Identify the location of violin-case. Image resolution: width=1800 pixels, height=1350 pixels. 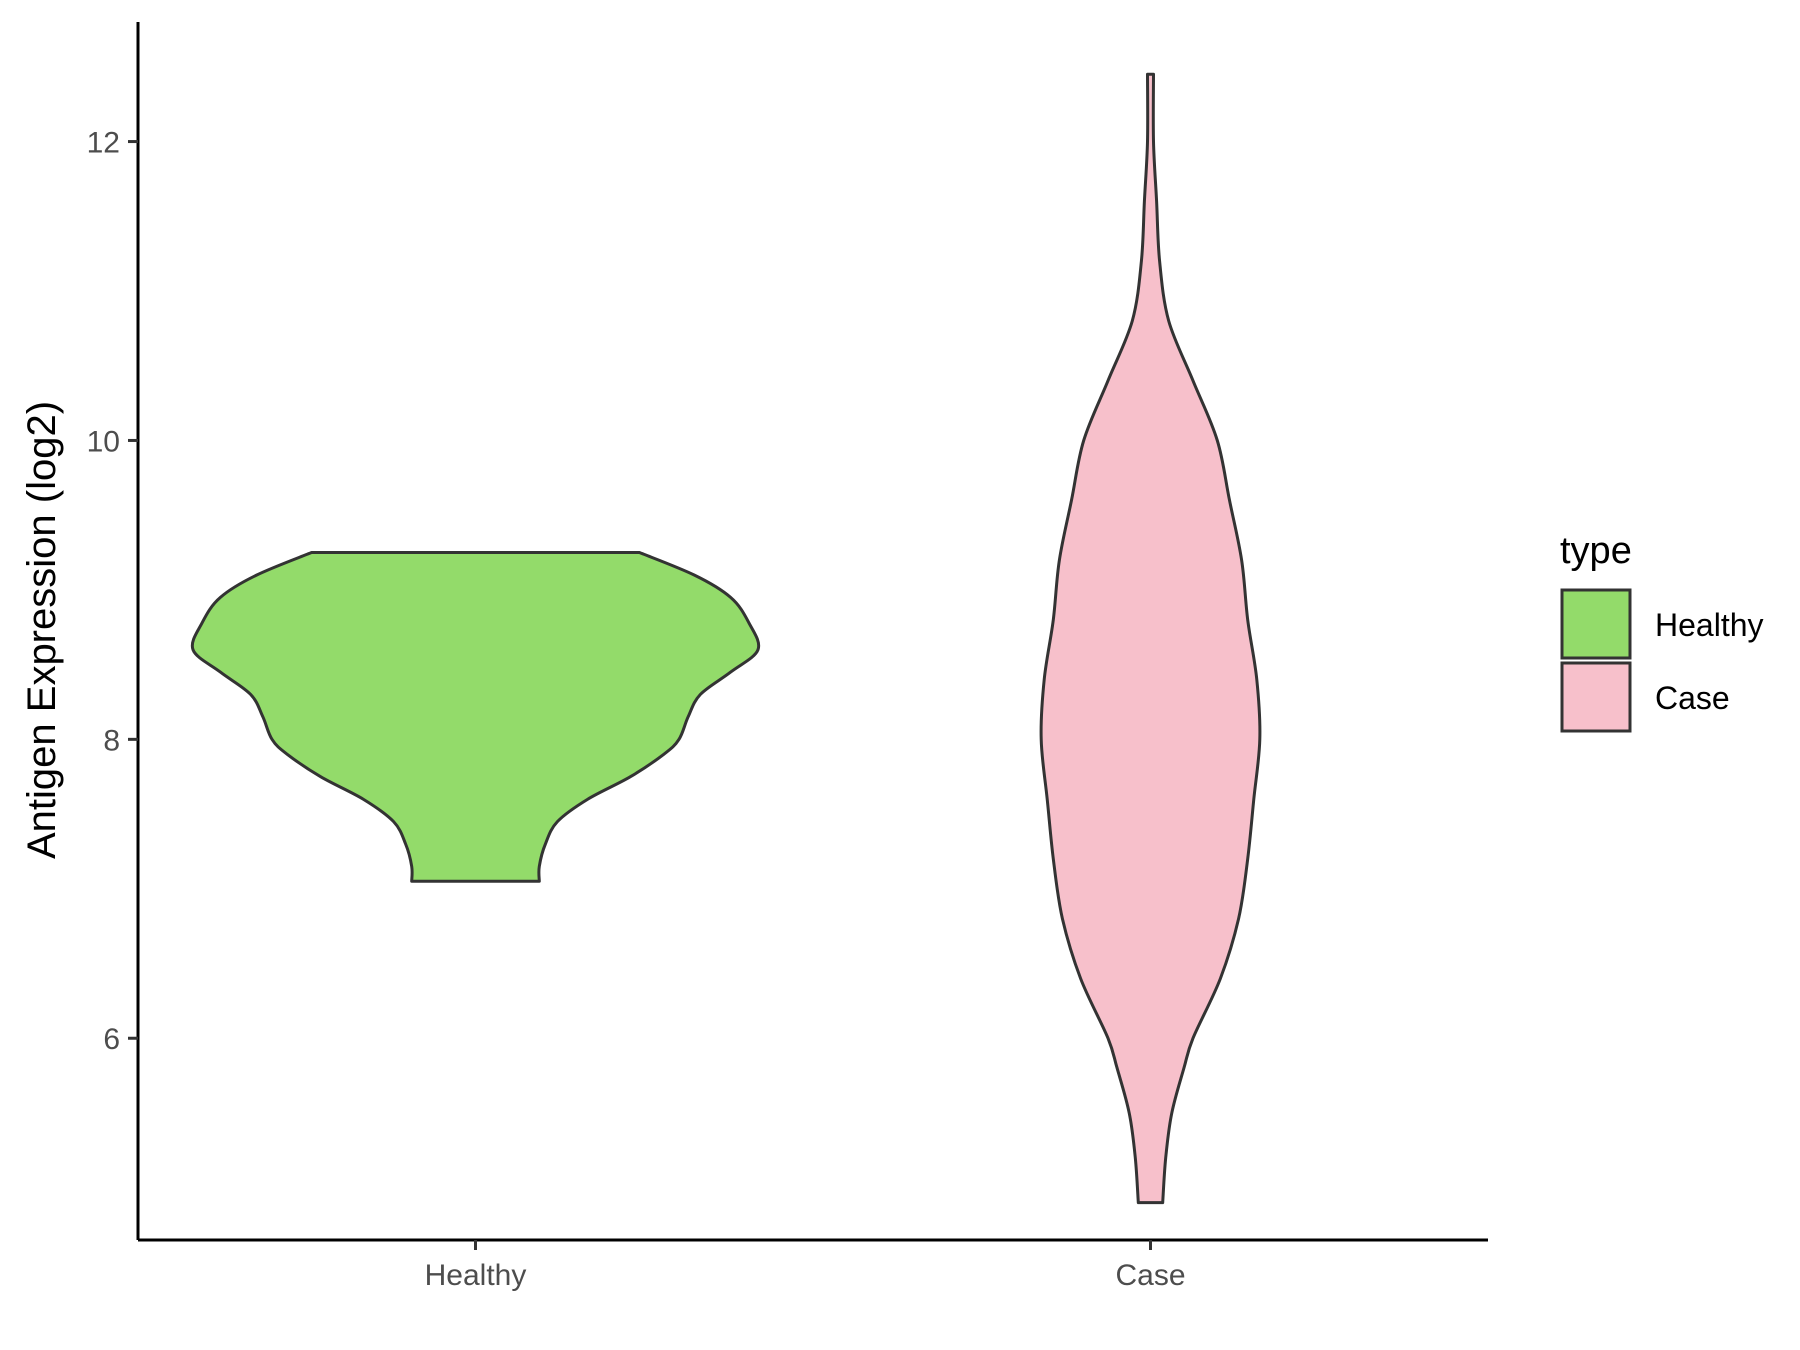
(1150, 638).